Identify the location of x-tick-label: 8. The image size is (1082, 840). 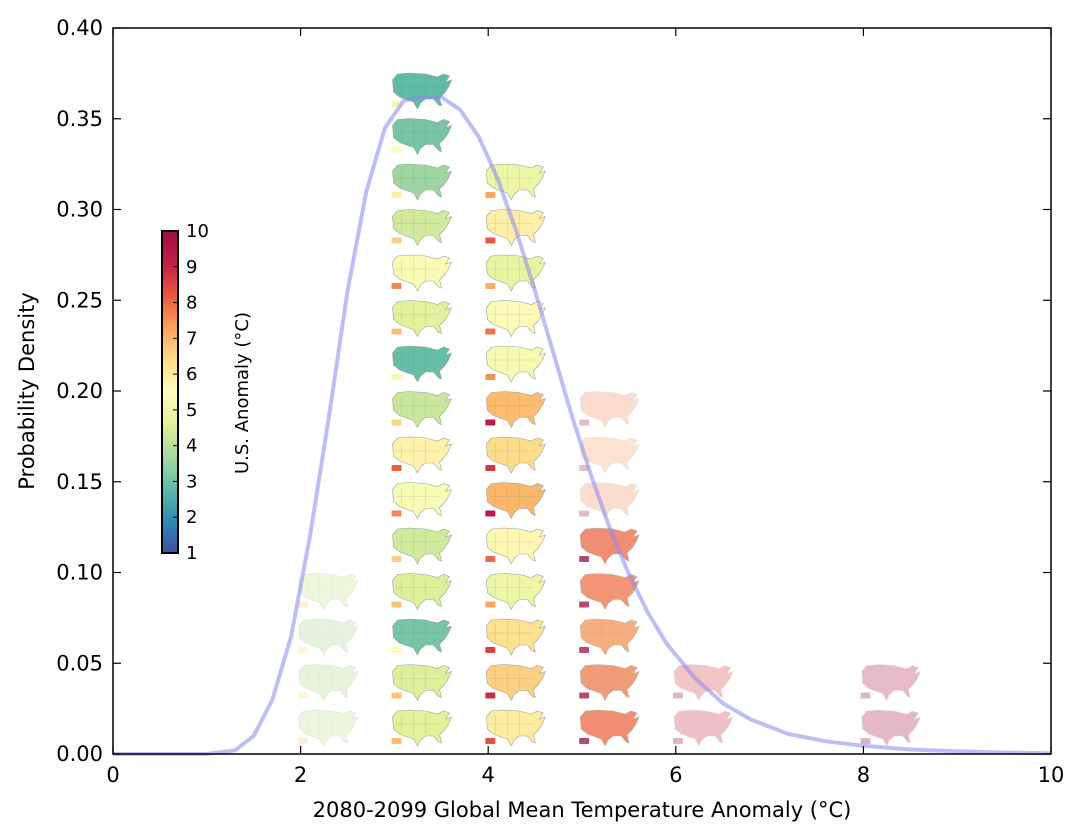
(863, 775).